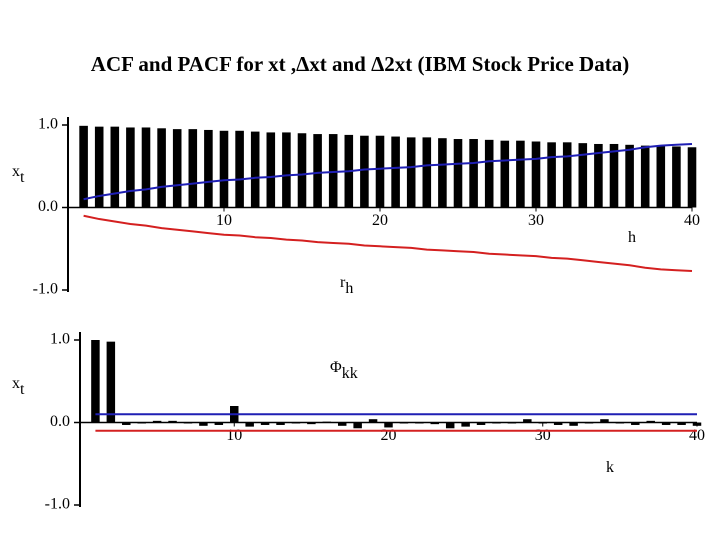 The image size is (720, 540). What do you see at coordinates (349, 288) in the screenshot?
I see `annotation-sub: h` at bounding box center [349, 288].